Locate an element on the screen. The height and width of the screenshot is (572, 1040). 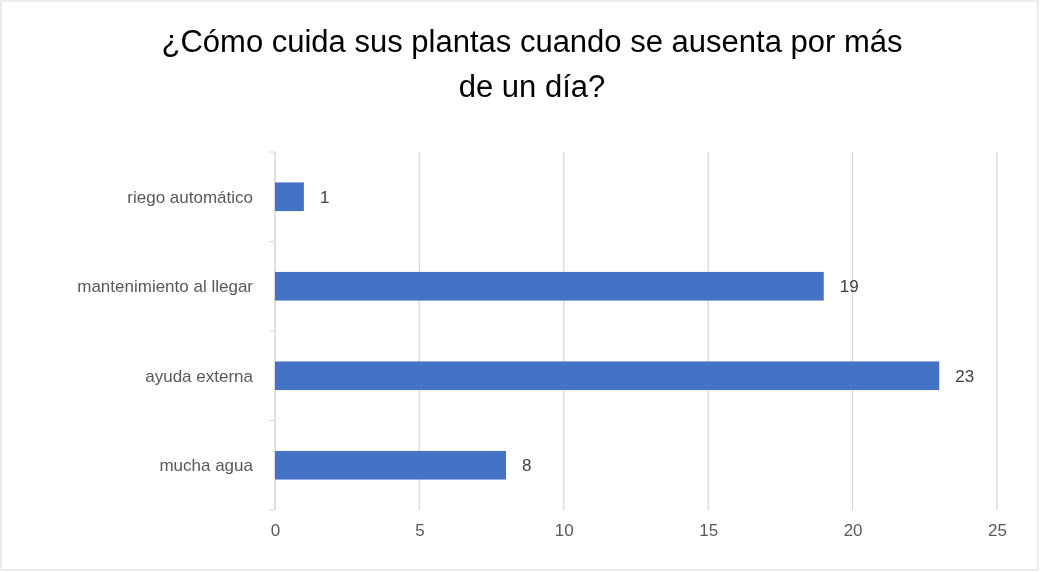
y-tick-label: mantenimiento al llegar is located at coordinates (165, 287).